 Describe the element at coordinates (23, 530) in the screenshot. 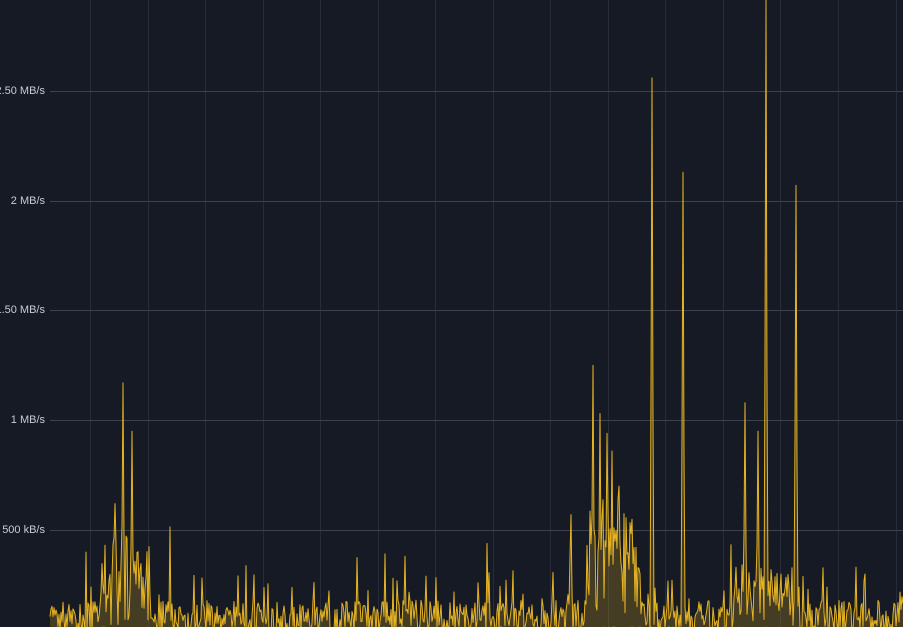

I see `y-axis-tick-label: 500 kB/s` at that location.